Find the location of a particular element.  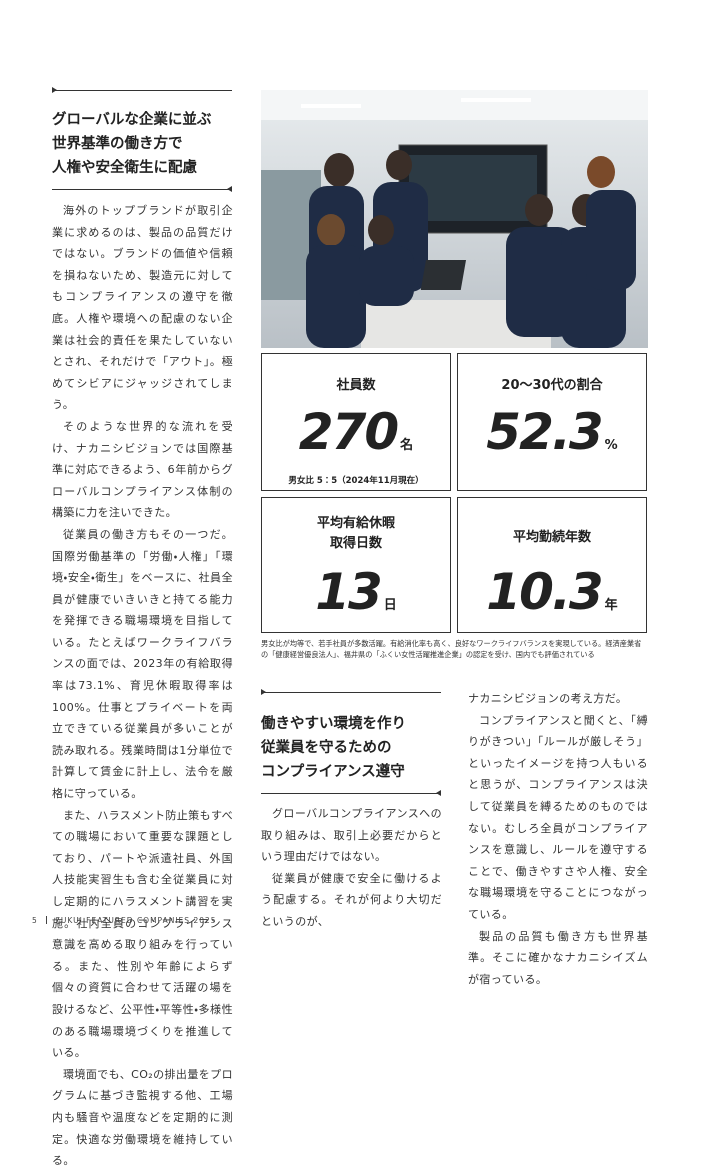

heading: グローバルな企業に並ぶ 世界基準の働き方で 人権や安全衛生に配慮 is located at coordinates (131, 144).